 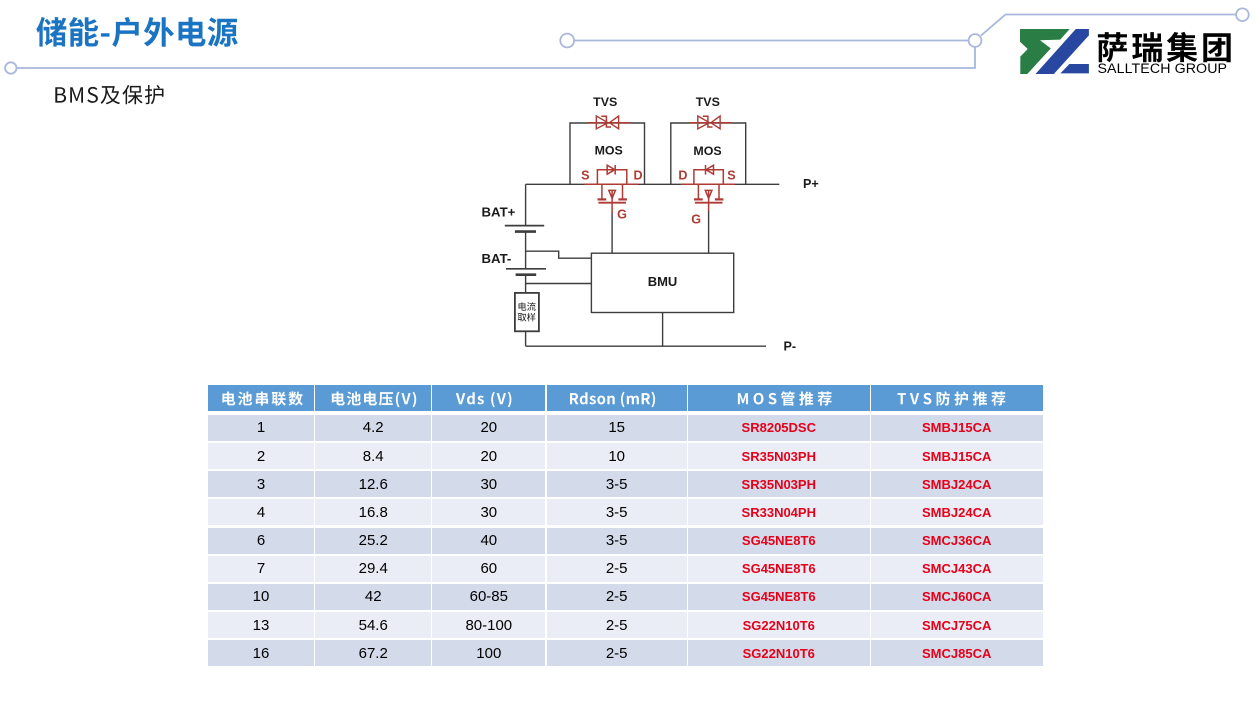 I want to click on svg-text: BMU, so click(x=663, y=281).